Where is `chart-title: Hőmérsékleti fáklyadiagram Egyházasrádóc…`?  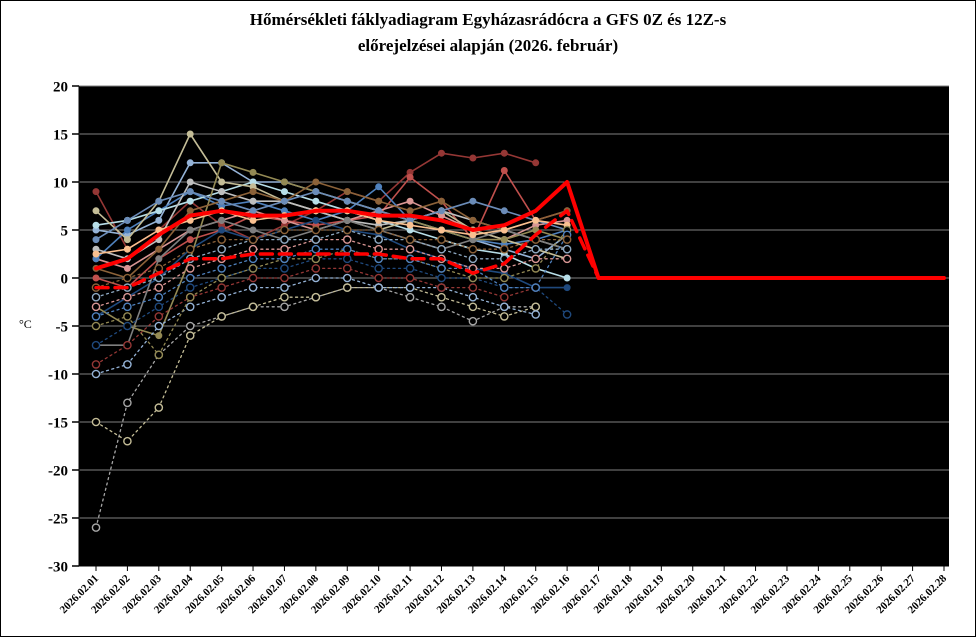
chart-title: Hőmérsékleti fáklyadiagram Egyházasrádóc… is located at coordinates (488, 33).